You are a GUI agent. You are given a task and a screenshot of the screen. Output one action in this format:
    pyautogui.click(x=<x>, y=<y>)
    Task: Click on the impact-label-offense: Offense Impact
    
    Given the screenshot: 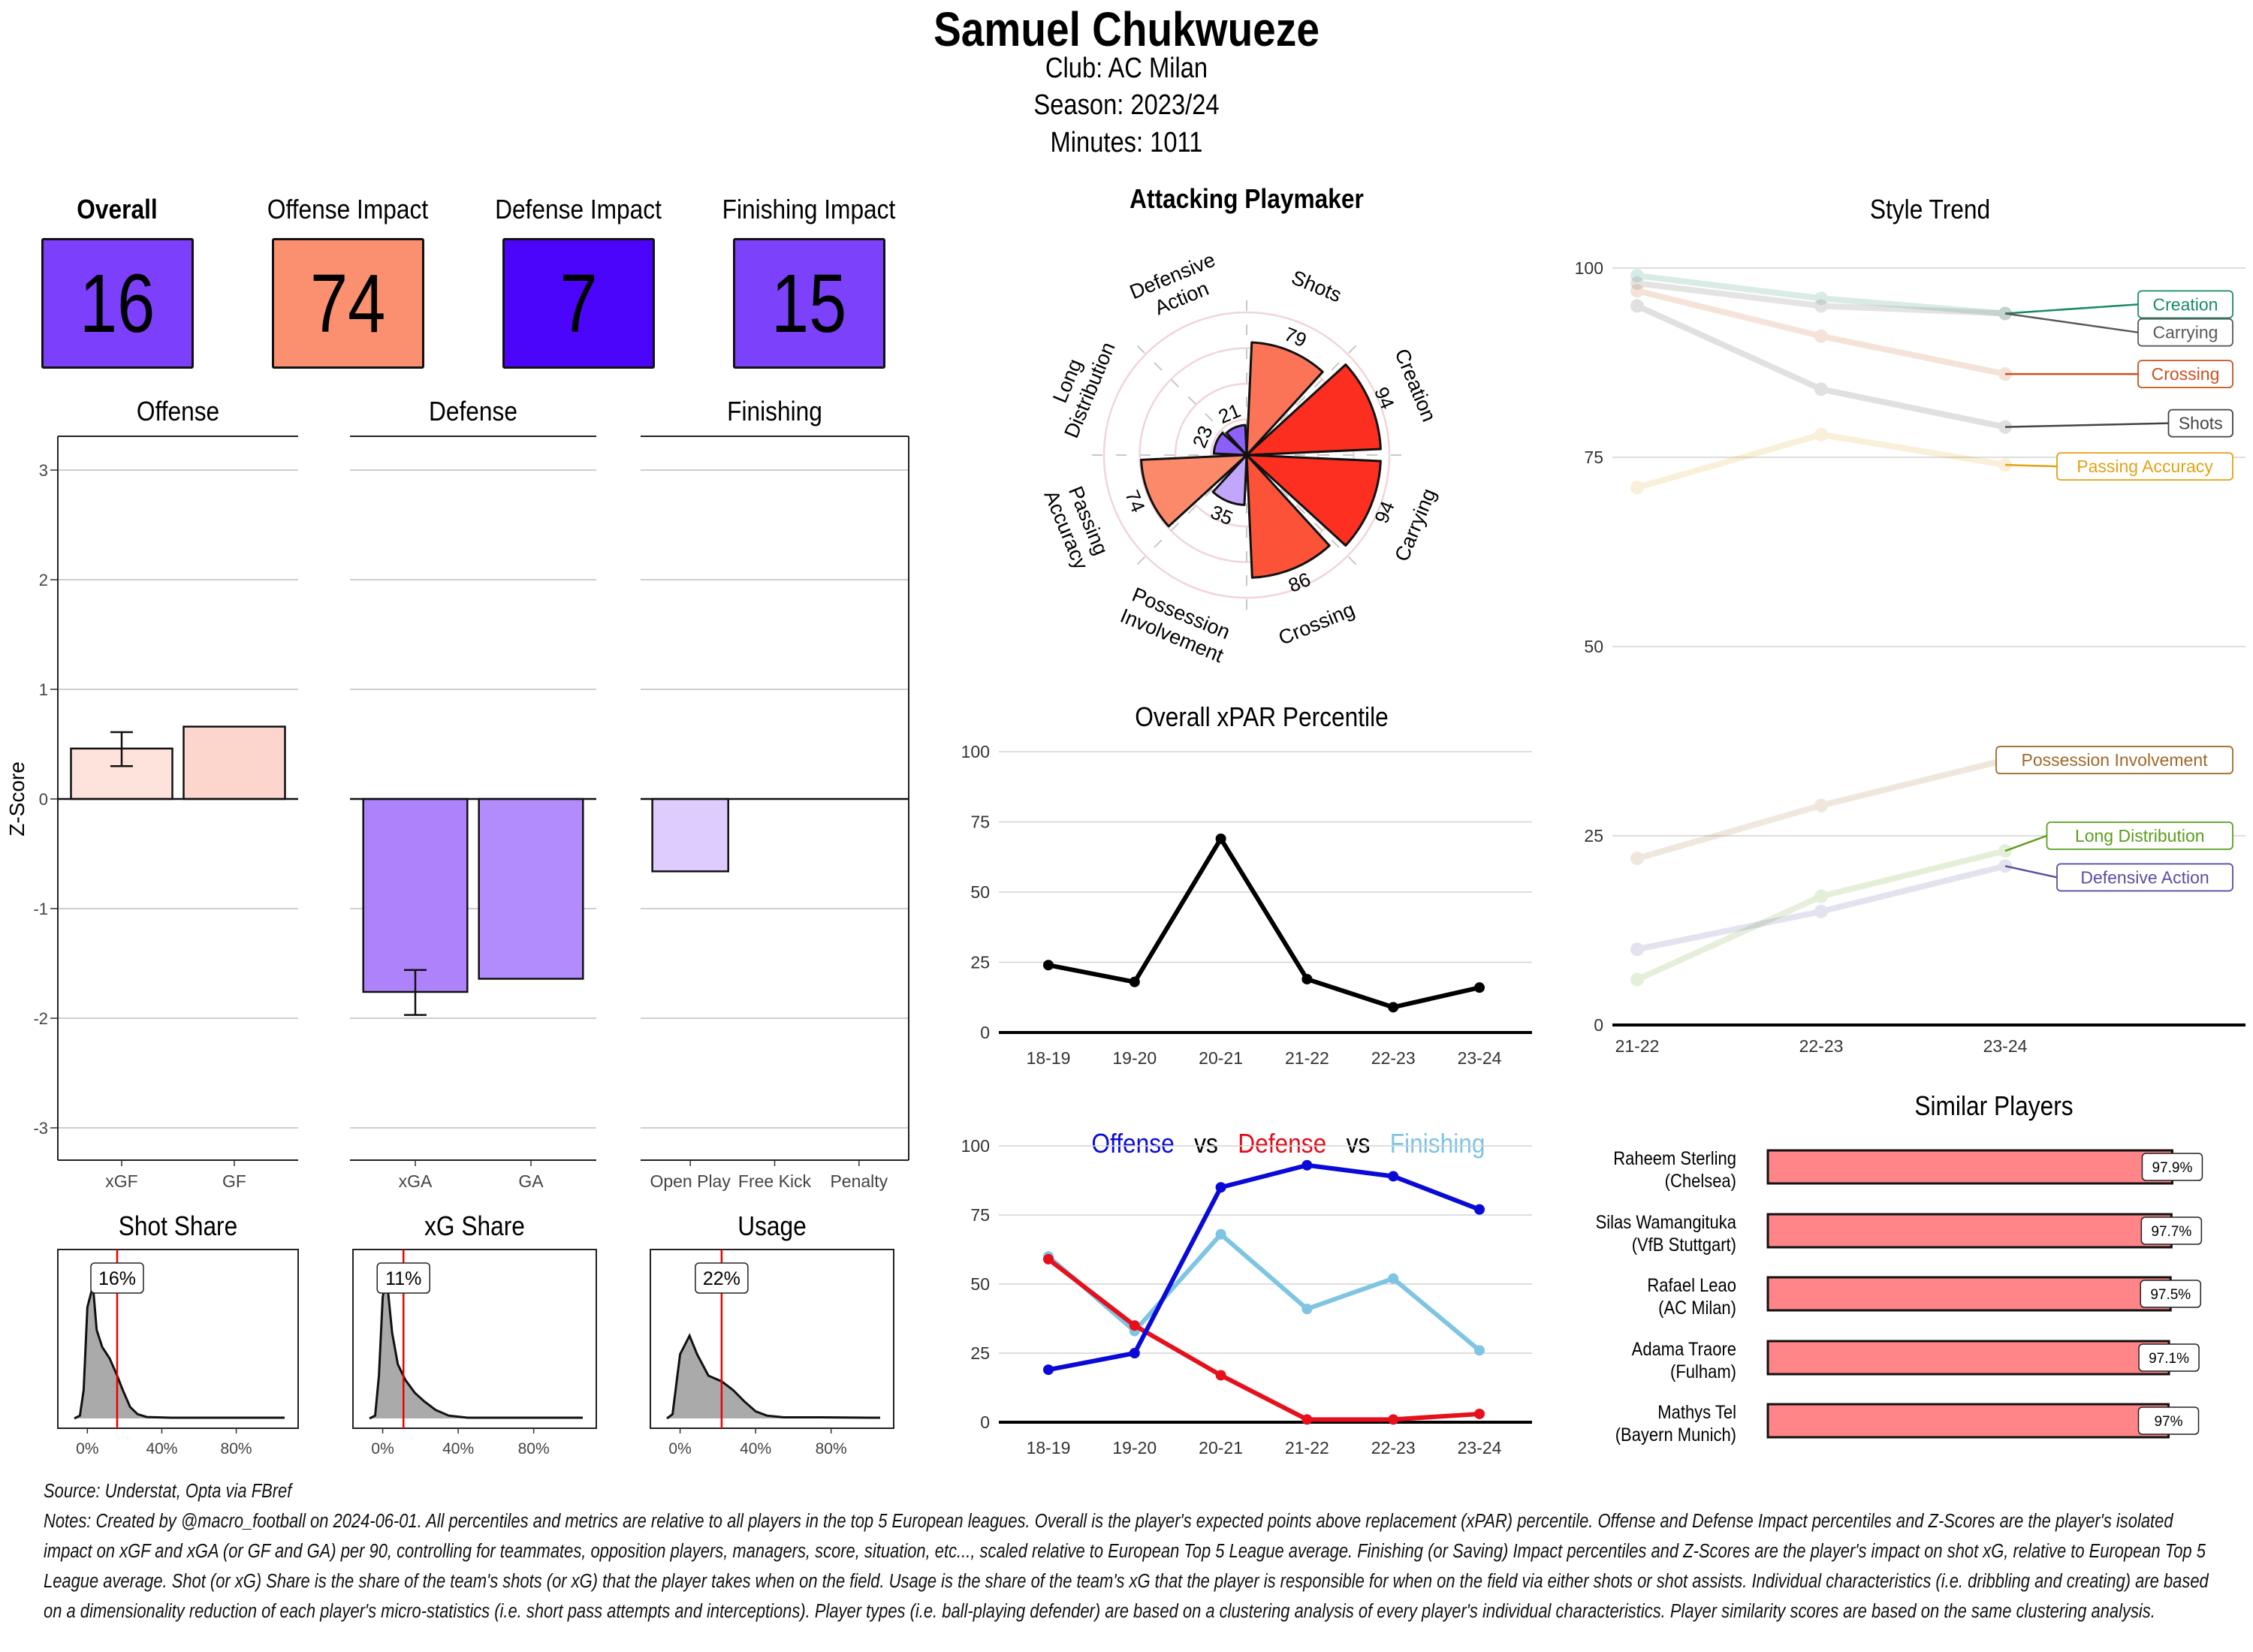 What is the action you would take?
    pyautogui.click(x=348, y=209)
    